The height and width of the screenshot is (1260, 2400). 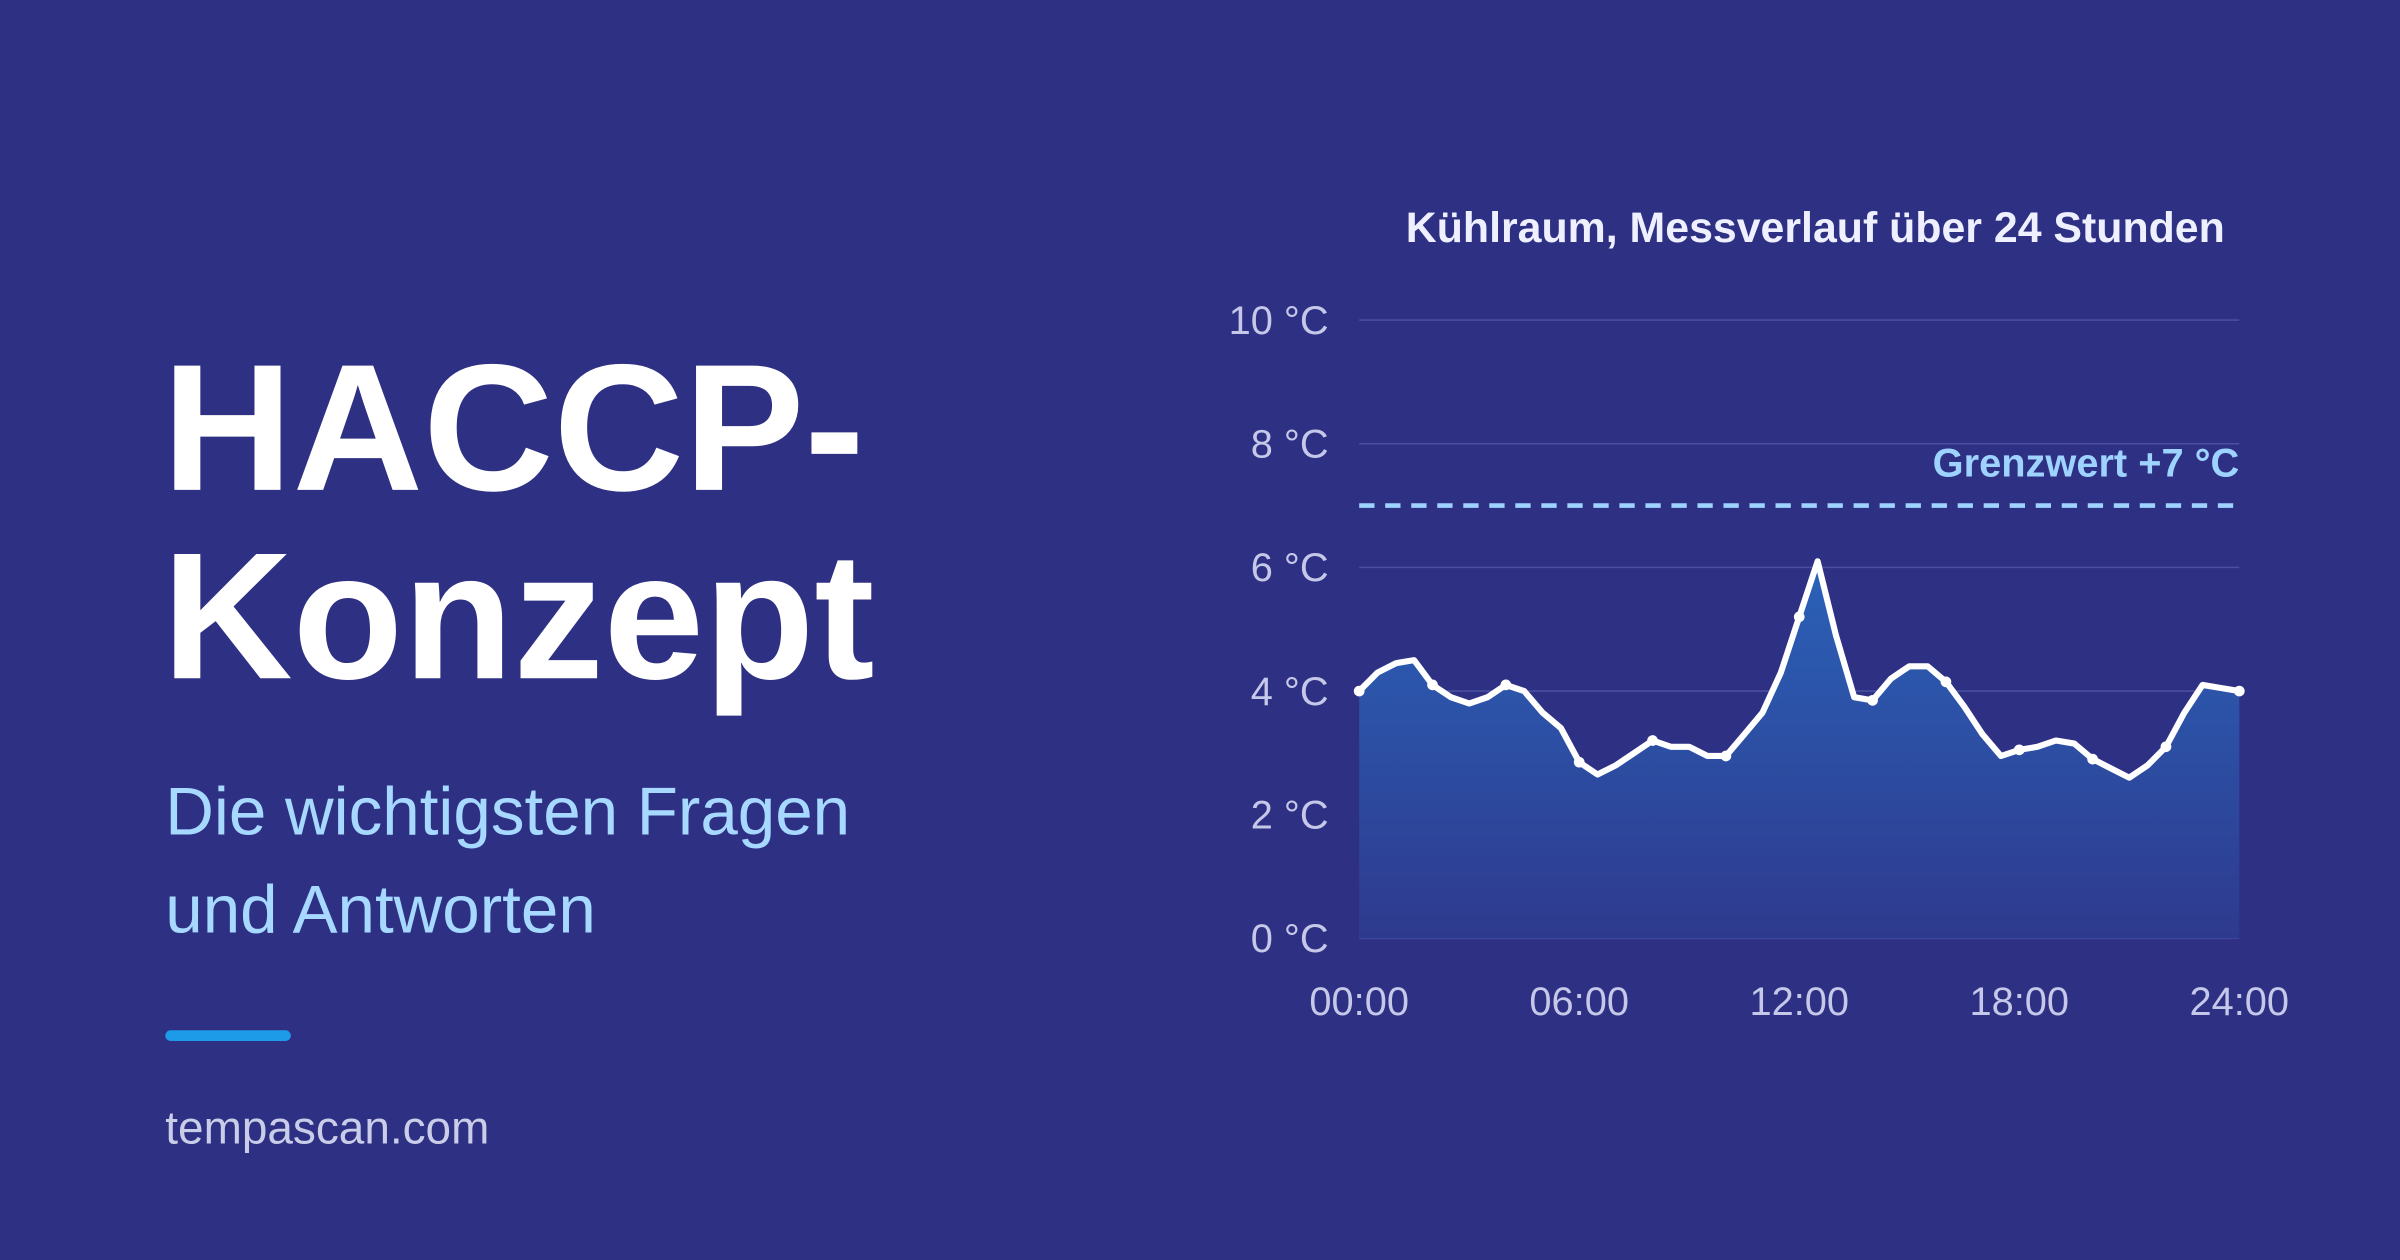 What do you see at coordinates (1290, 692) in the screenshot?
I see `y-tick-label: 4 °C` at bounding box center [1290, 692].